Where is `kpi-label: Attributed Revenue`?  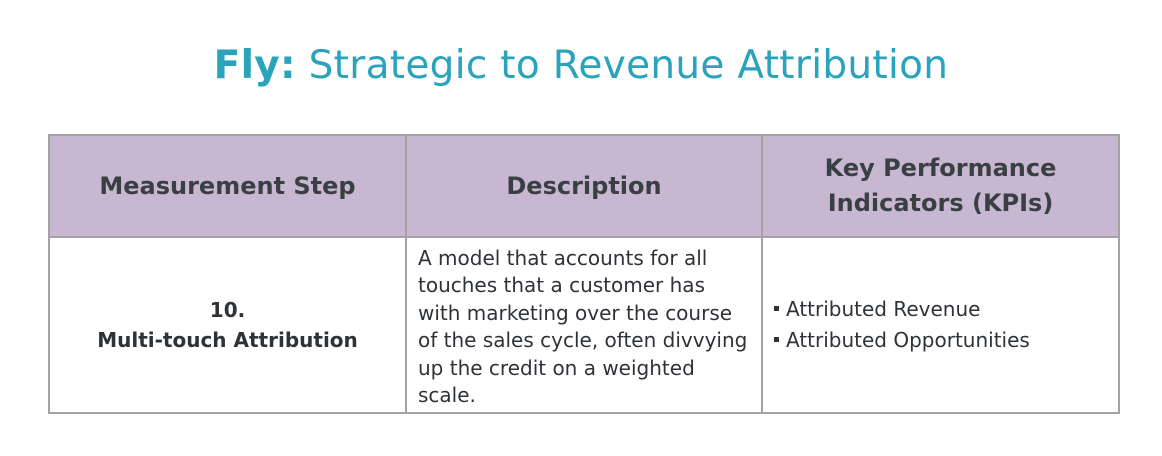
kpi-label: Attributed Revenue is located at coordinates (883, 309).